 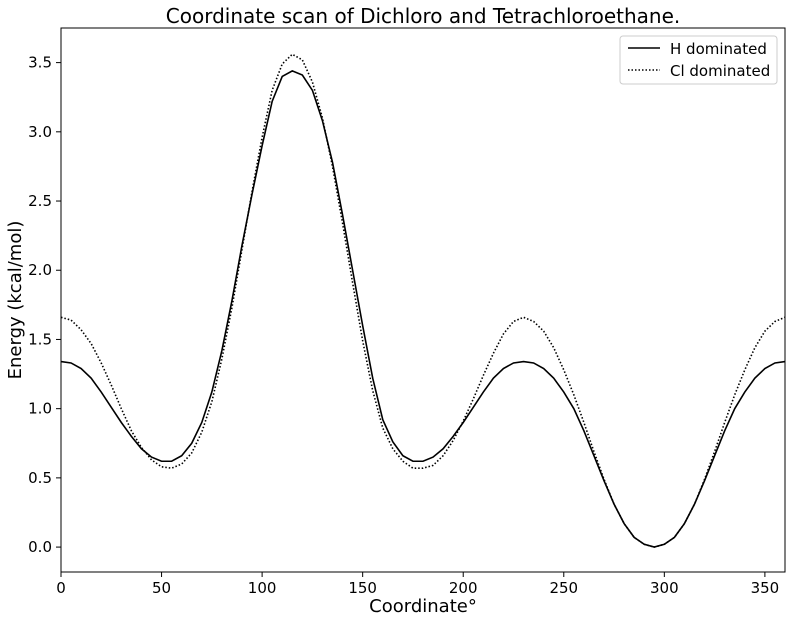 I want to click on y-tick-label: 3.0, so click(x=40, y=132).